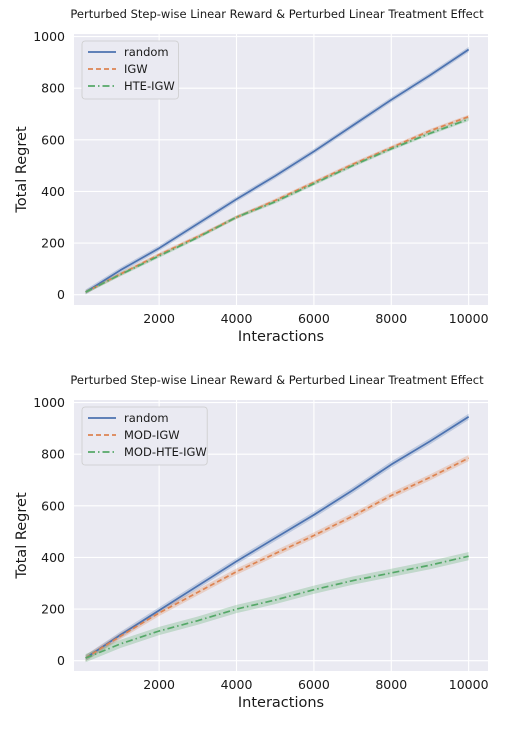 Image resolution: width=513 pixels, height=732 pixels. Describe the element at coordinates (136, 69) in the screenshot. I see `legend-label: IGW` at that location.